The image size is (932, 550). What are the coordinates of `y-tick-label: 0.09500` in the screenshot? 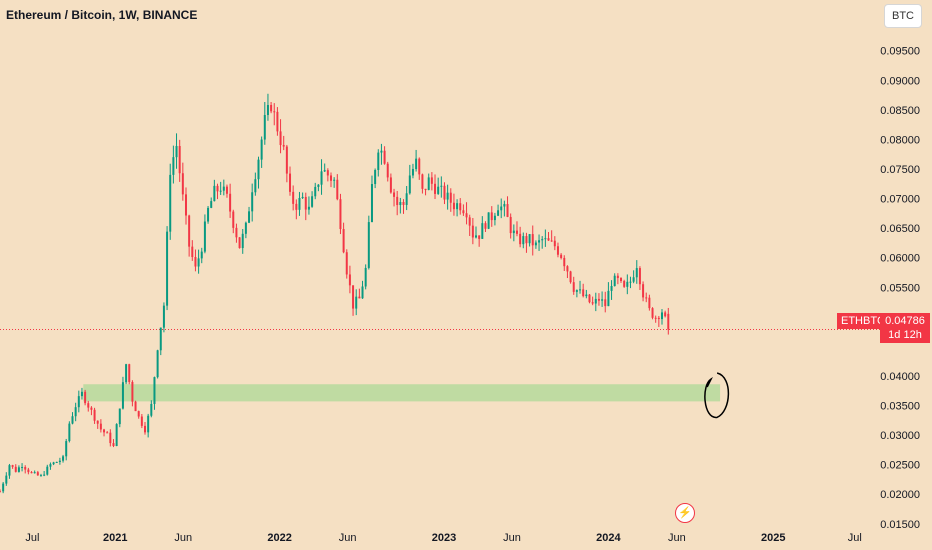 It's located at (900, 52).